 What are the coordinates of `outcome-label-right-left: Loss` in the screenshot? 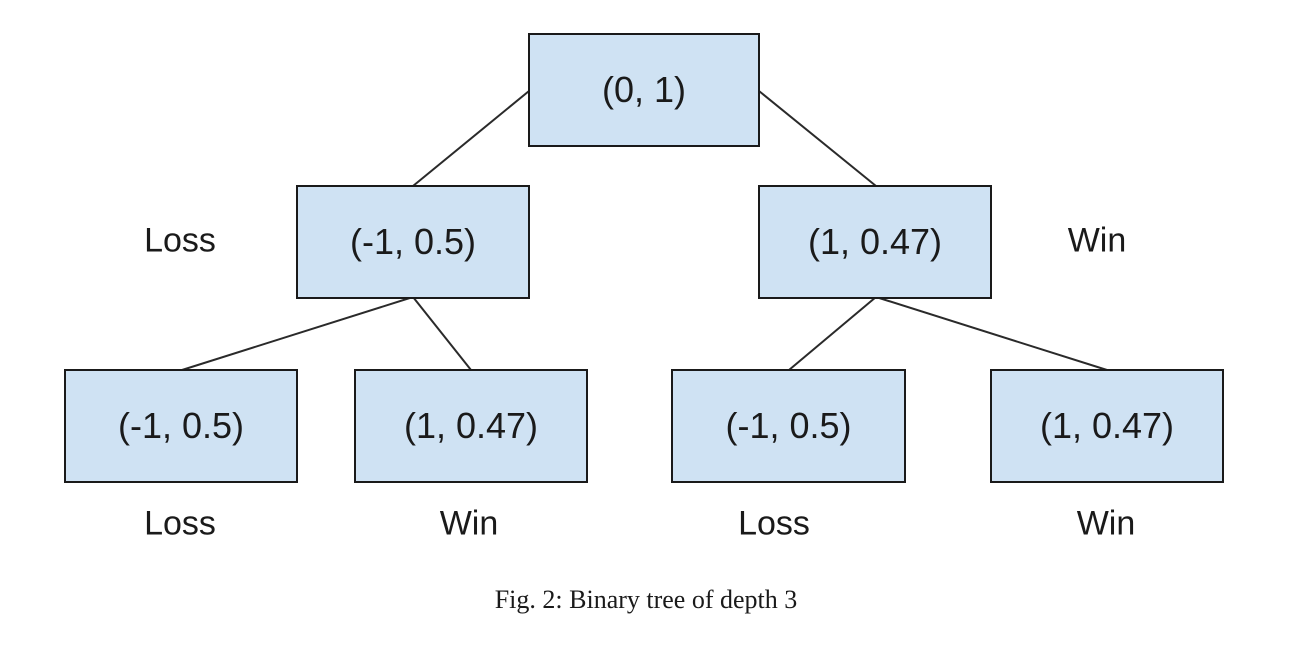 It's located at (774, 523).